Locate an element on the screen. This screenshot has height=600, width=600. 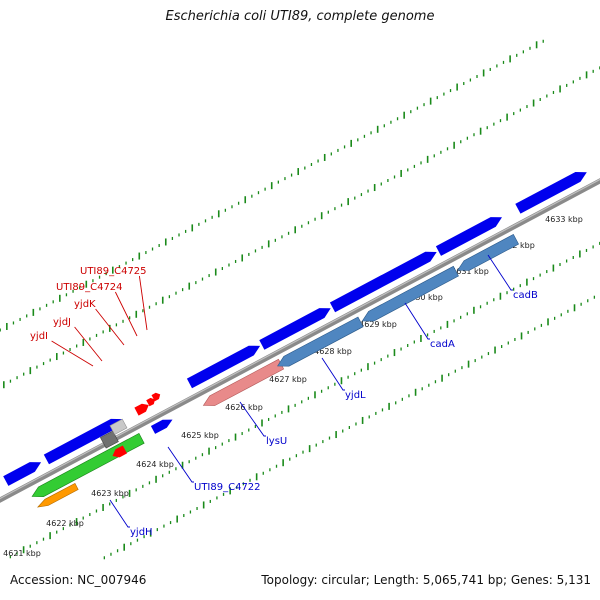
rna-label: UTI89_C4724 is located at coordinates (89, 287).